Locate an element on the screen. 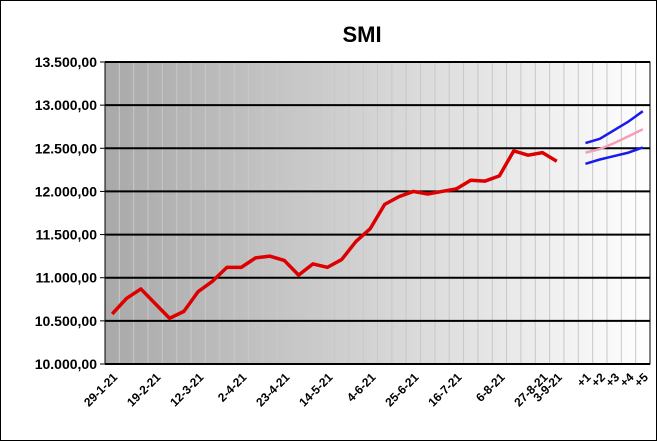  y-tick-label: 11.500,00 is located at coordinates (66, 235).